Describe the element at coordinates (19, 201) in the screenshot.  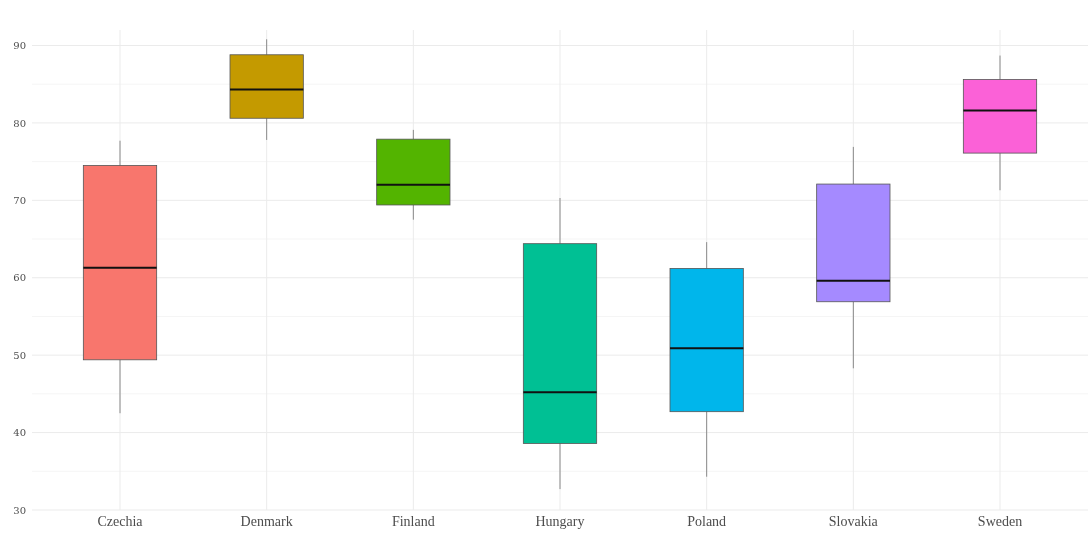
I see `y-tick-label: 70` at that location.